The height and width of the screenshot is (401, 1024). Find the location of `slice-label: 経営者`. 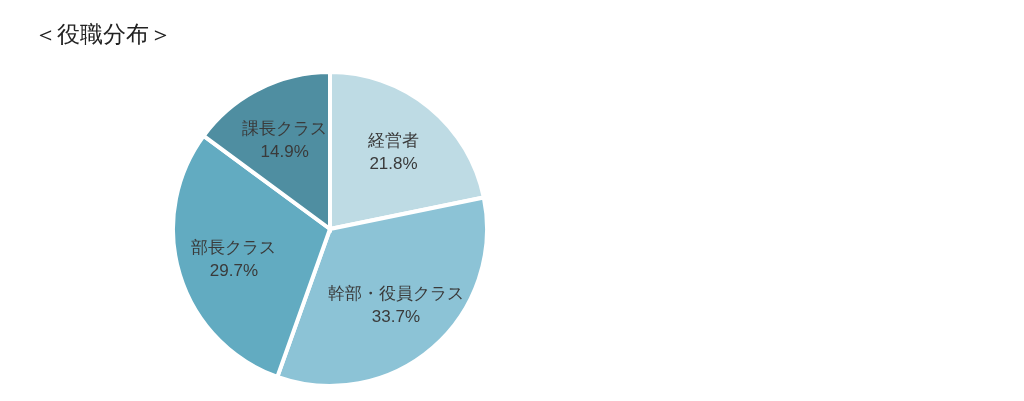

slice-label: 経営者 is located at coordinates (393, 140).